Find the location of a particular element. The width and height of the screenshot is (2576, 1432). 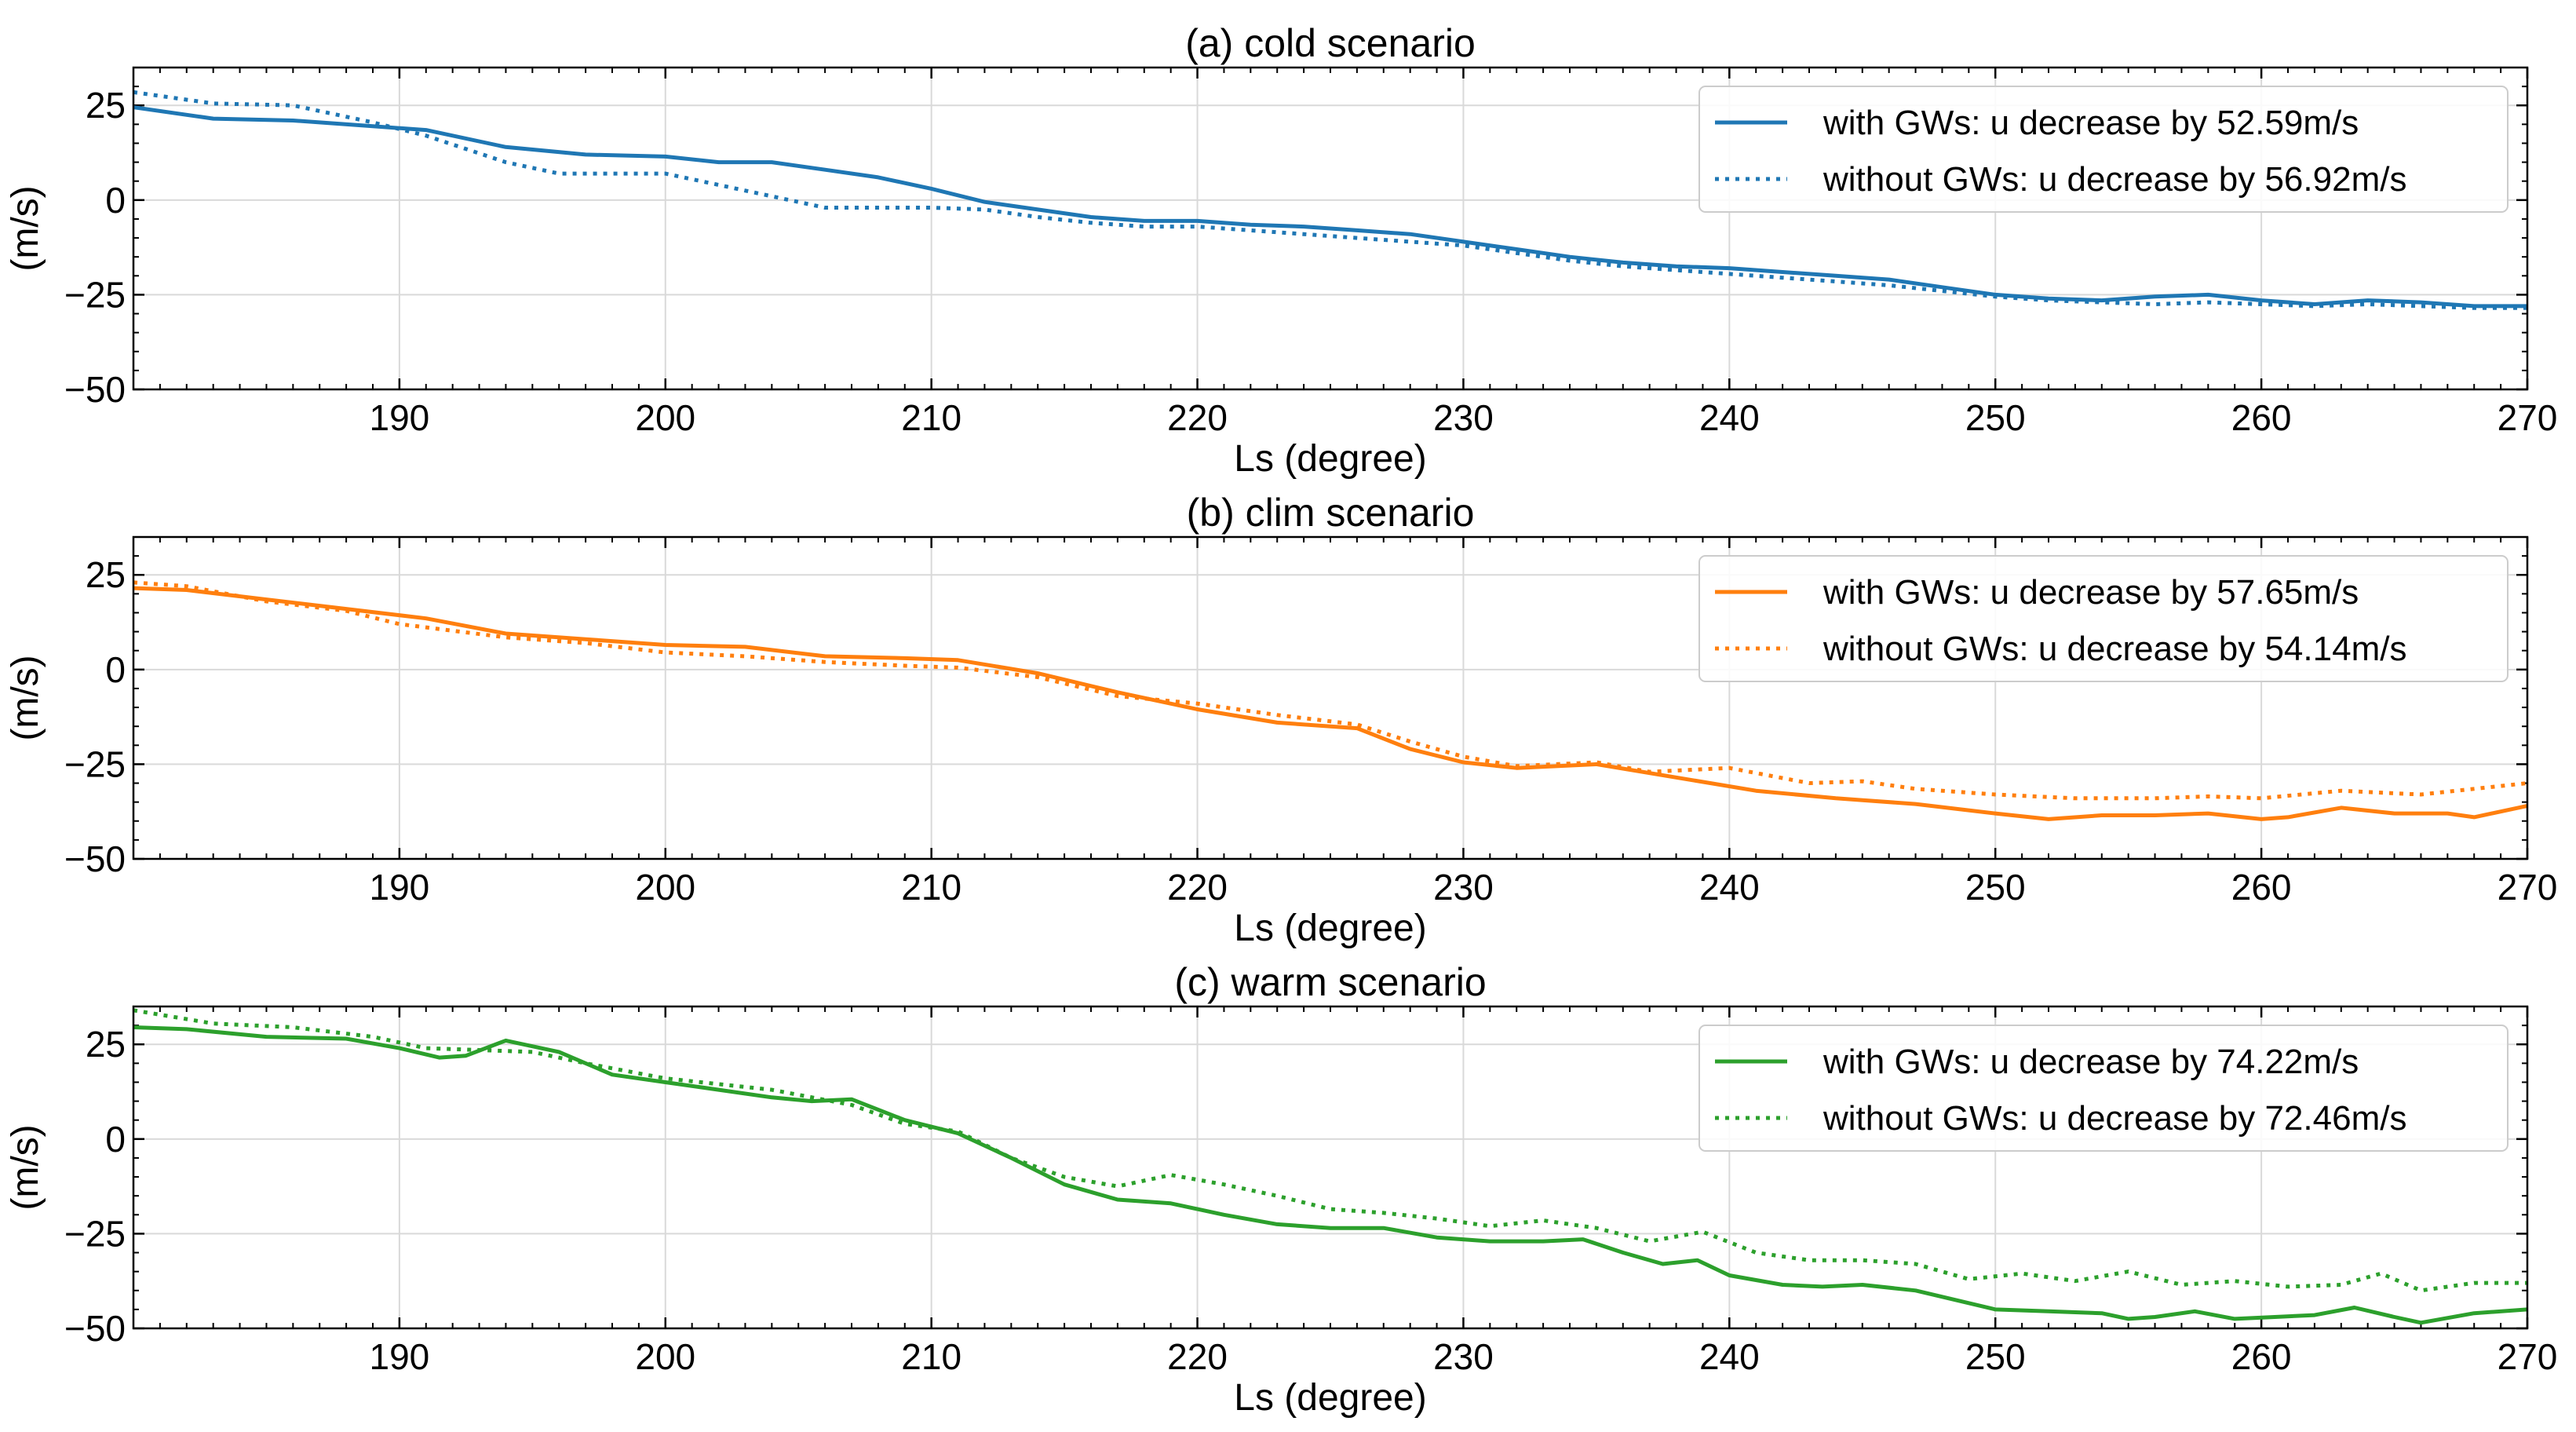

legend-label: with GWs: u decrease by 74.22m/s is located at coordinates (2091, 1062).